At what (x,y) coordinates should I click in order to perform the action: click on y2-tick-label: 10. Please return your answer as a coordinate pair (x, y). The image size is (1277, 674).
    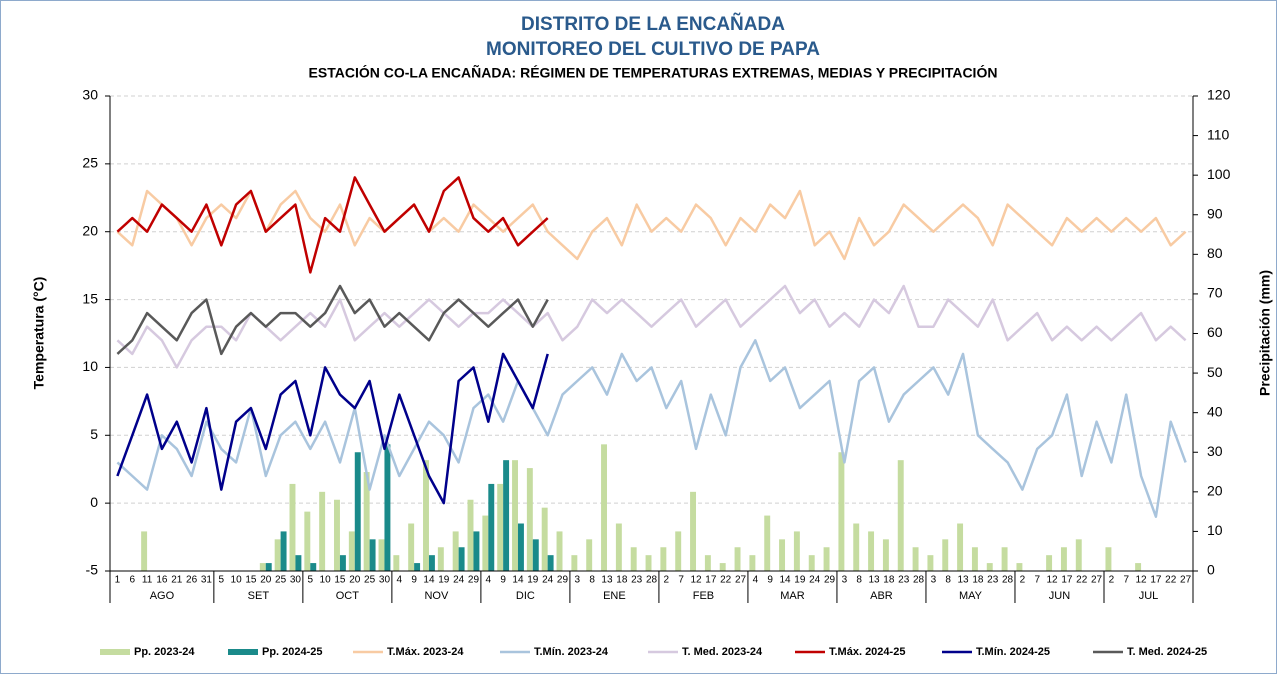
    Looking at the image, I should click on (1215, 530).